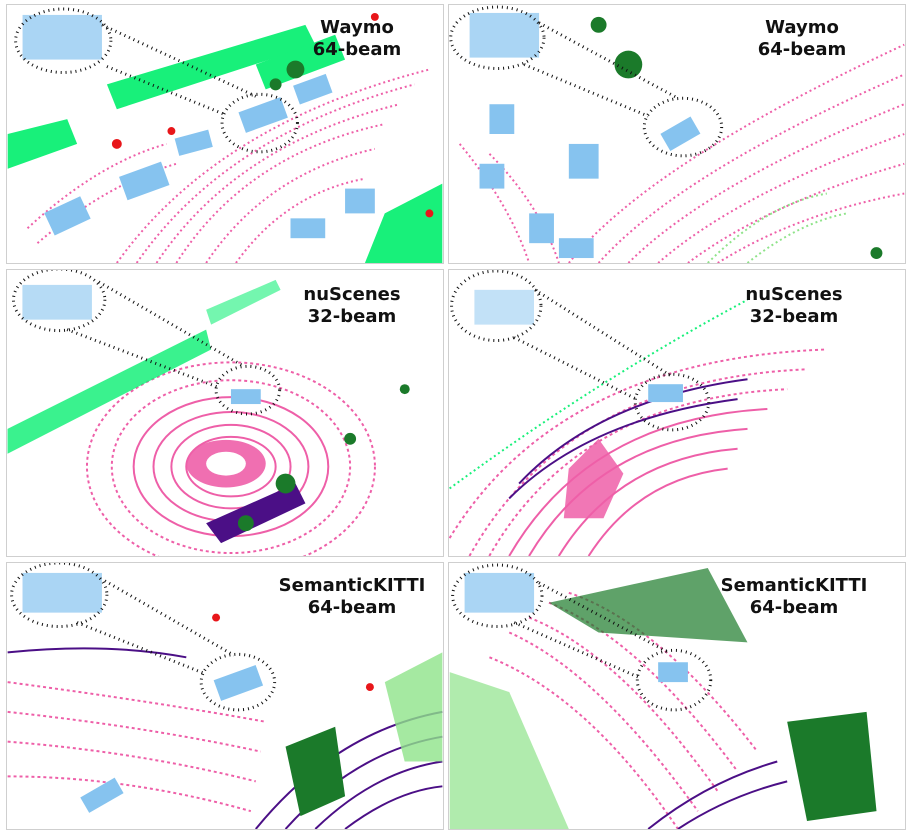  I want to click on point-cloud-waymo-left, so click(225, 135).